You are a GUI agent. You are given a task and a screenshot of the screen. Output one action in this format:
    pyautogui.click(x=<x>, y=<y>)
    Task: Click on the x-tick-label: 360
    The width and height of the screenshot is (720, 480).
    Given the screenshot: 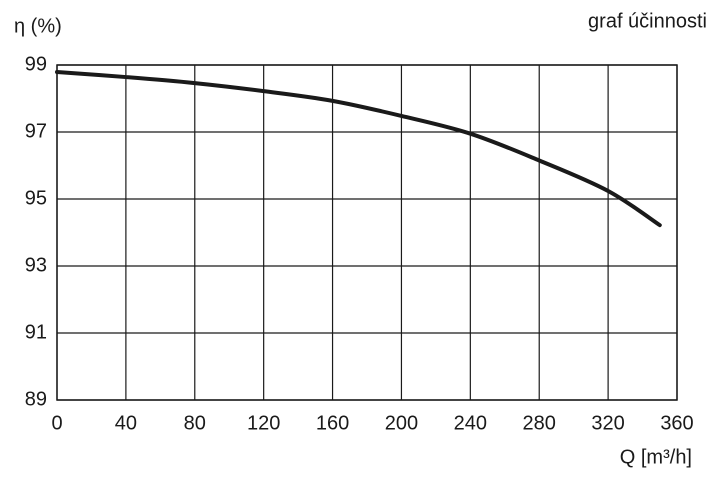 What is the action you would take?
    pyautogui.click(x=676, y=423)
    